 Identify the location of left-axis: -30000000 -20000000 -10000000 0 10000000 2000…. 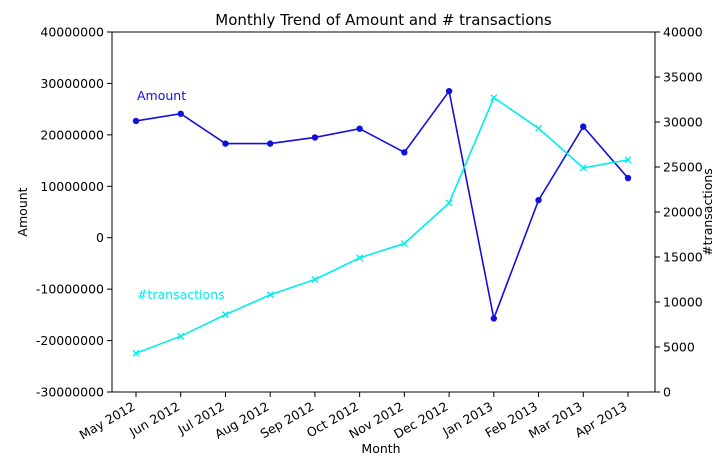
(74, 212).